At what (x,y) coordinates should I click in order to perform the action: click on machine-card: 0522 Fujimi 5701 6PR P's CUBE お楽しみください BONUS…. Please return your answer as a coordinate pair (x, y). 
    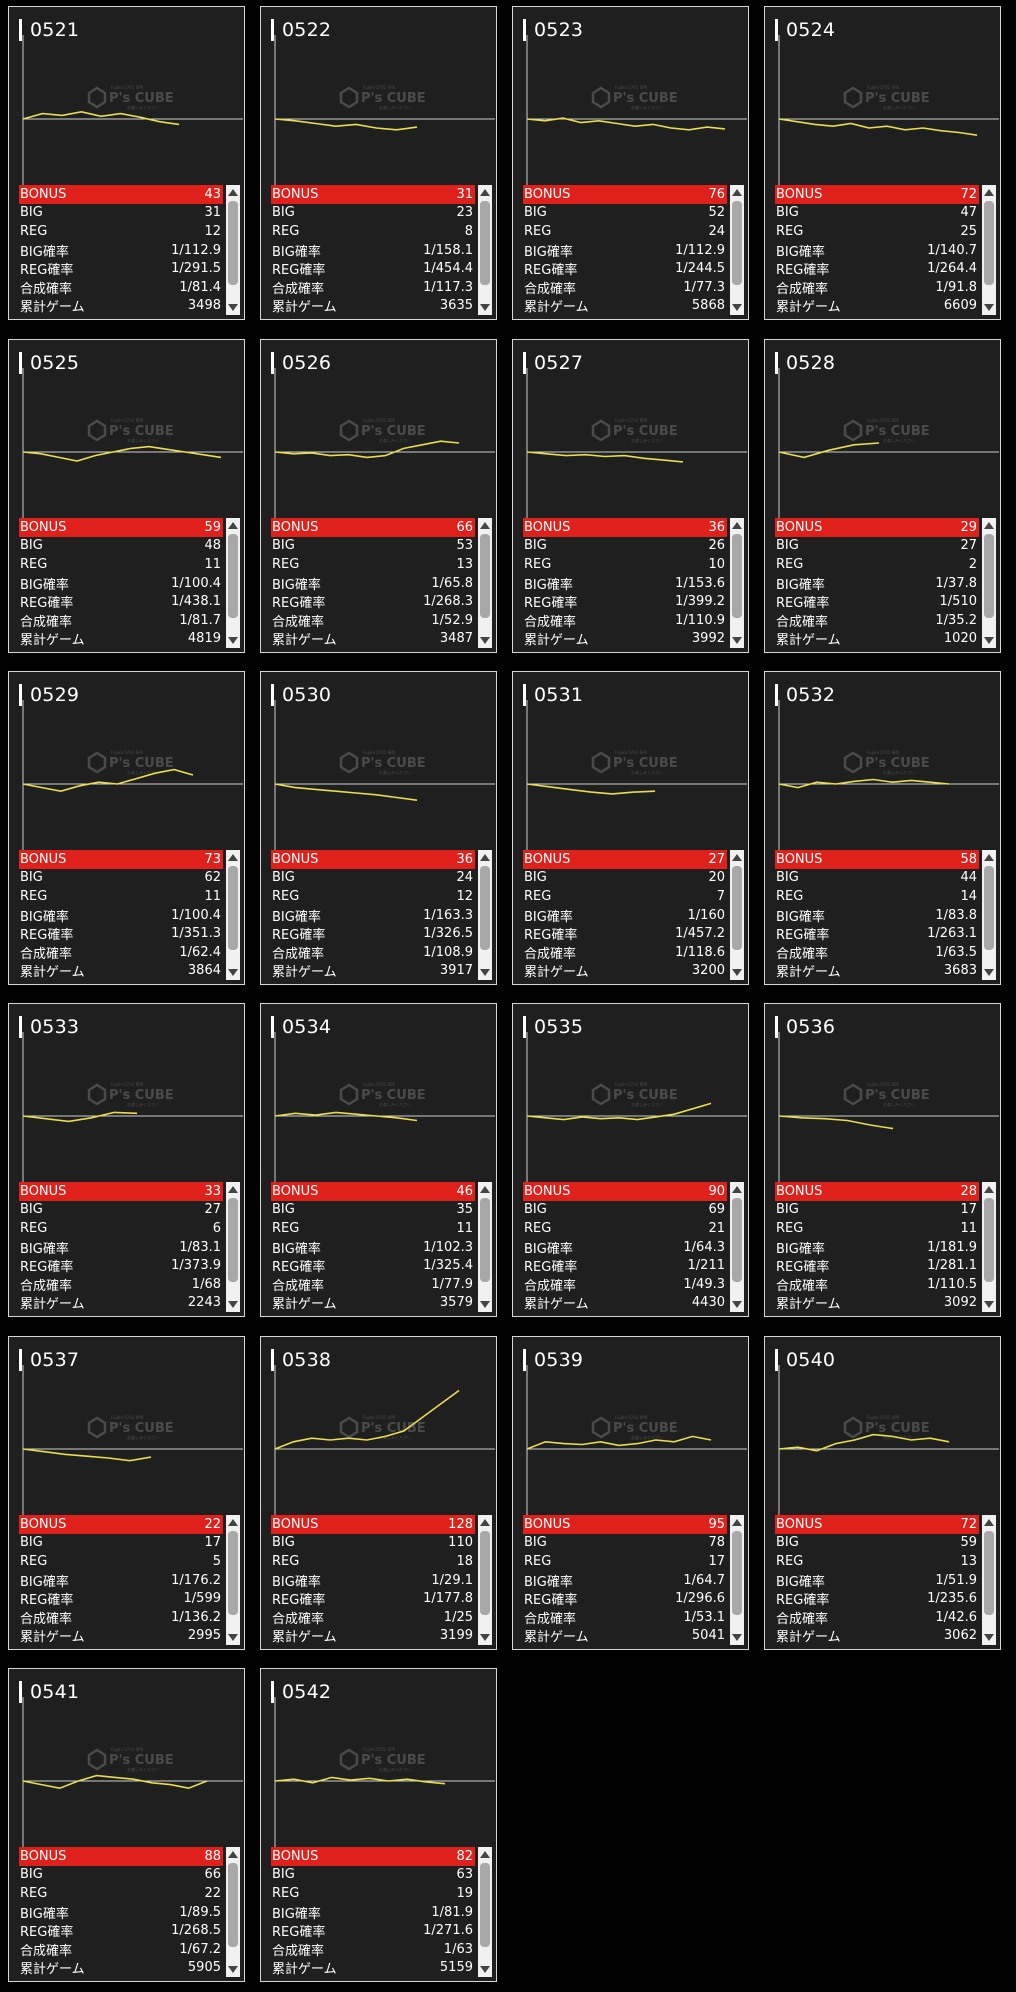
    Looking at the image, I should click on (378, 163).